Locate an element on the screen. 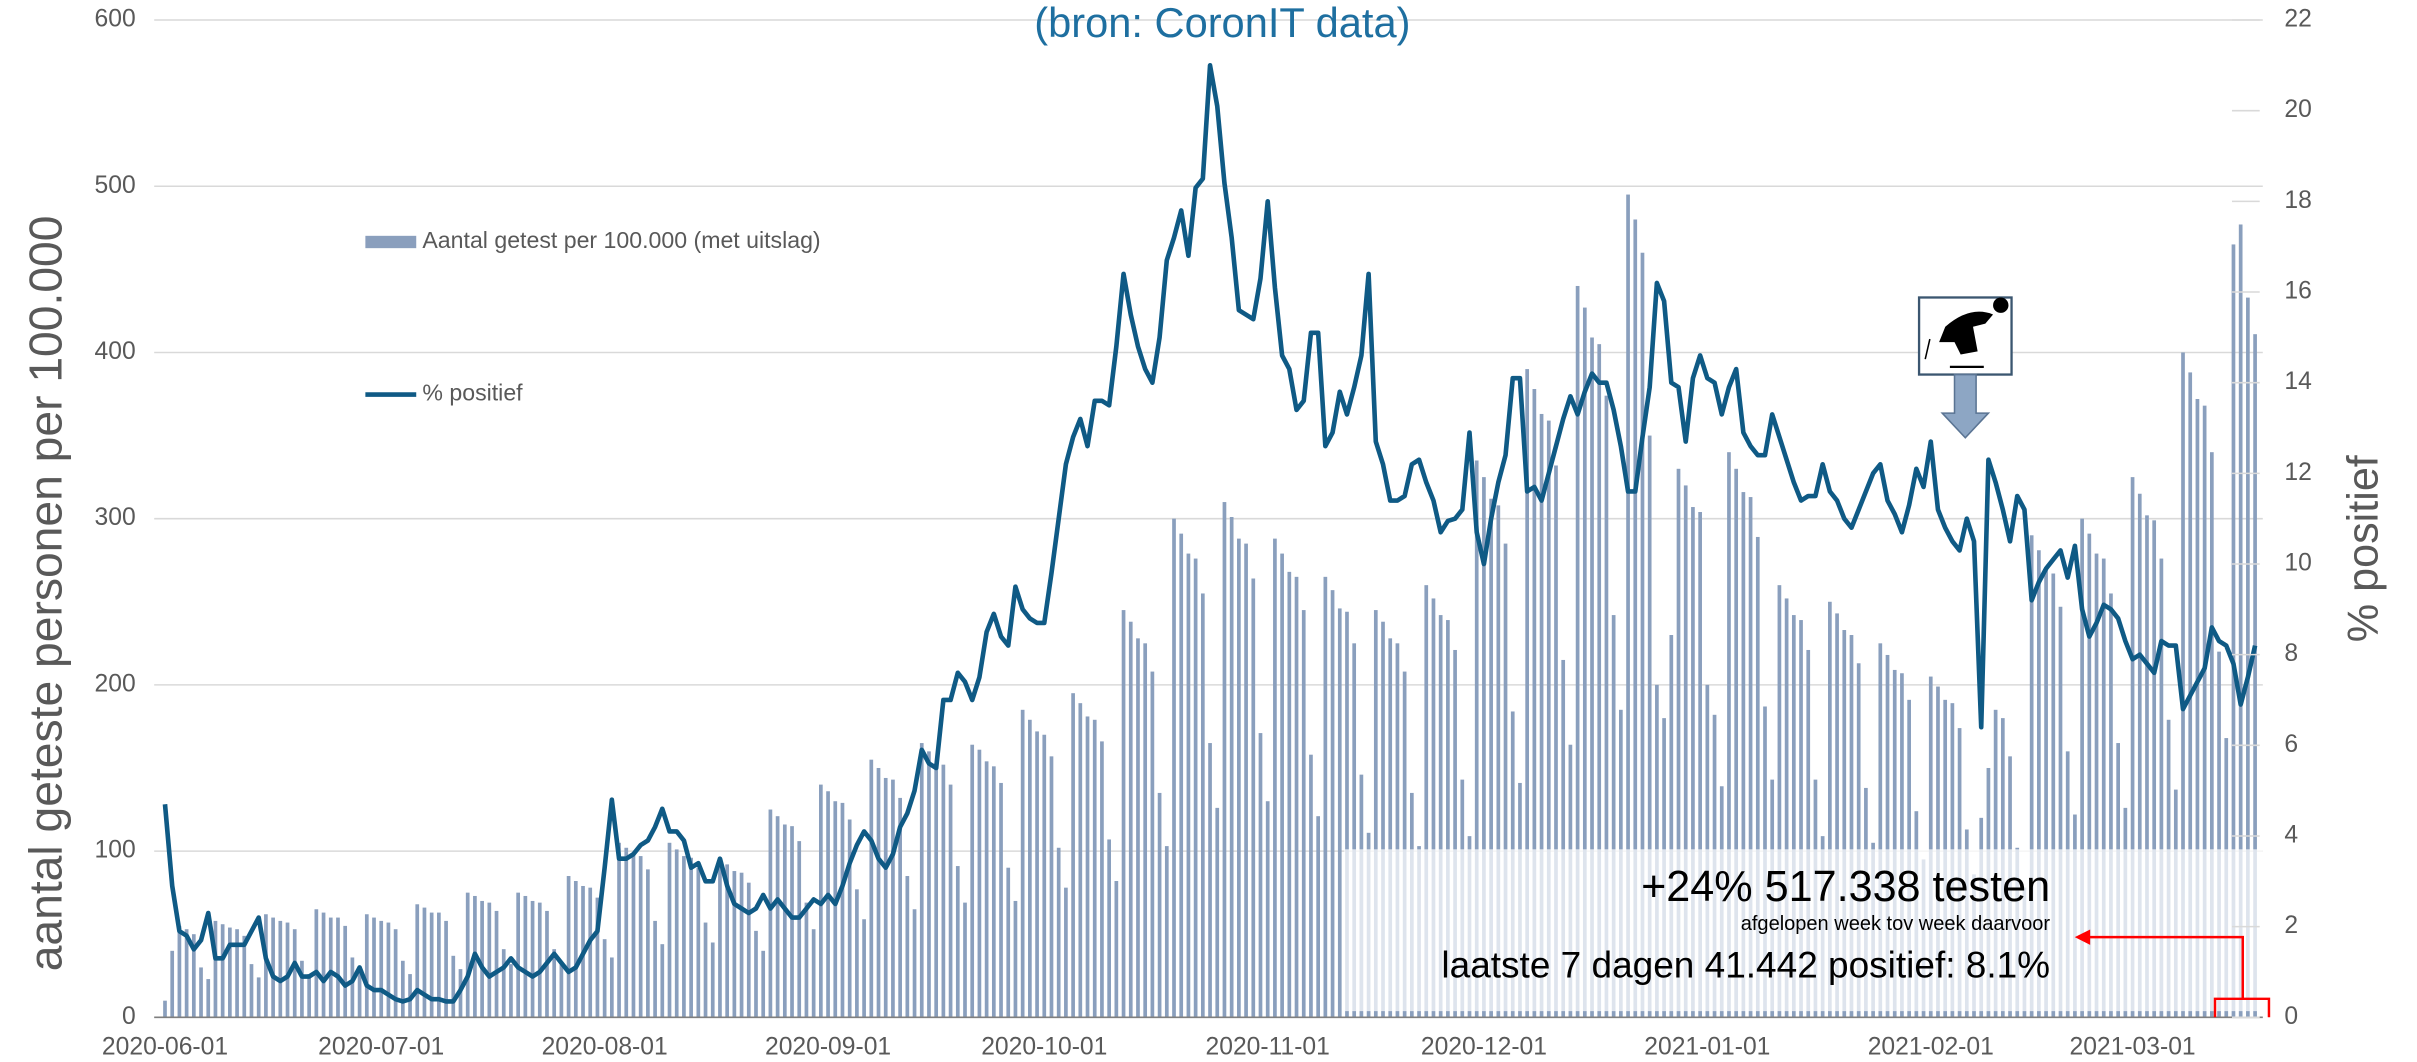 Image resolution: width=2417 pixels, height=1062 pixels. y-tick-label: 300 is located at coordinates (115, 517).